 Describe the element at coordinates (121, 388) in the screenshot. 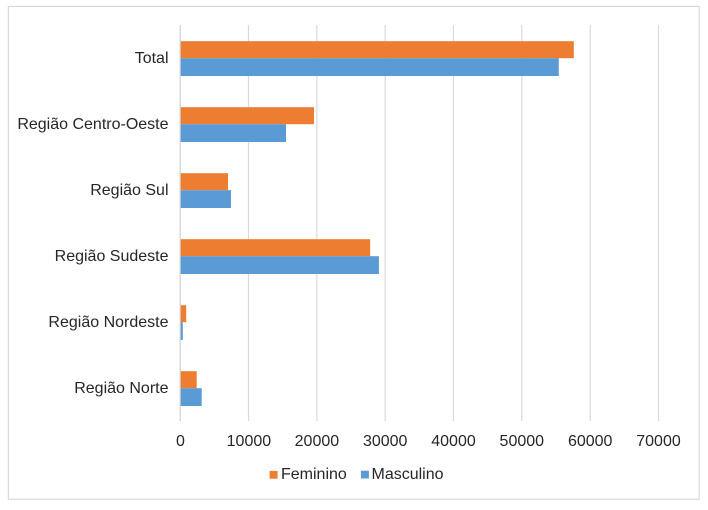

I see `svg-text: Região Norte` at that location.